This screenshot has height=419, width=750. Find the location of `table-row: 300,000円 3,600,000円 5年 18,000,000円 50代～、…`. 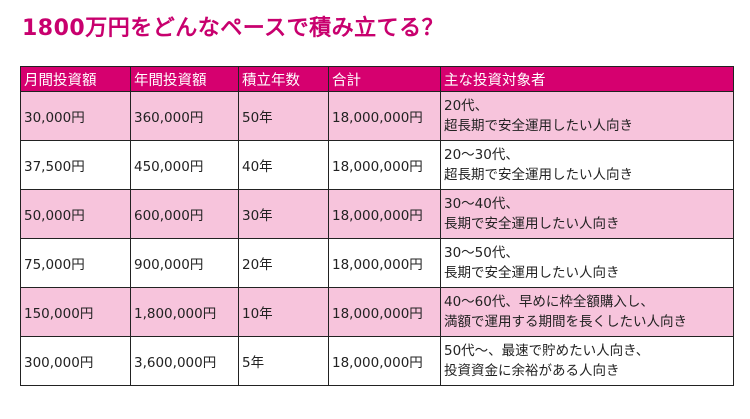

table-row: 300,000円 3,600,000円 5年 18,000,000円 50代～、… is located at coordinates (377, 361).